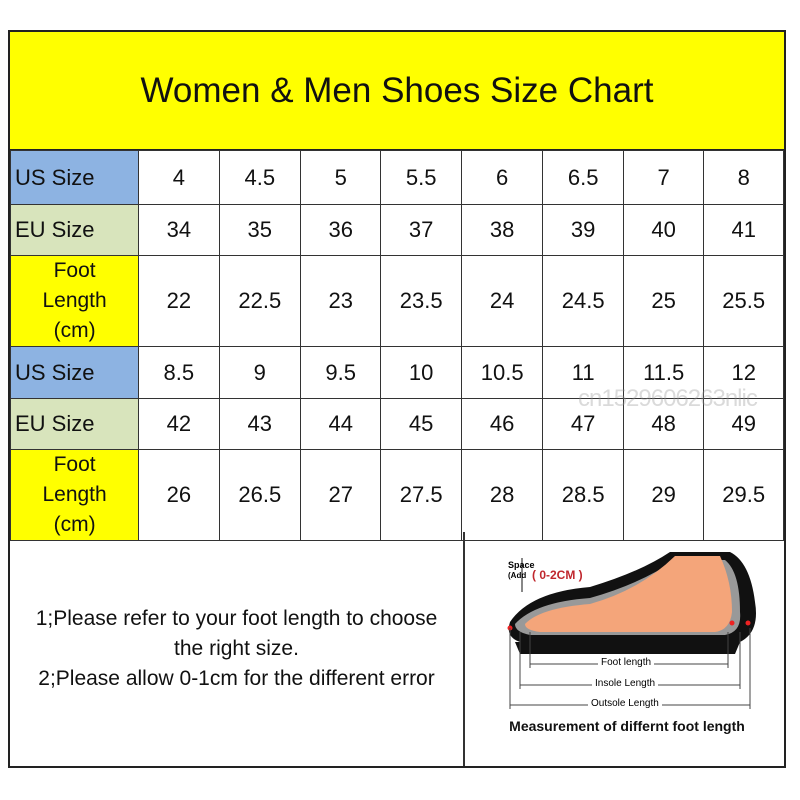 The width and height of the screenshot is (800, 800). Describe the element at coordinates (421, 177) in the screenshot. I see `size-cell: 5.5` at that location.